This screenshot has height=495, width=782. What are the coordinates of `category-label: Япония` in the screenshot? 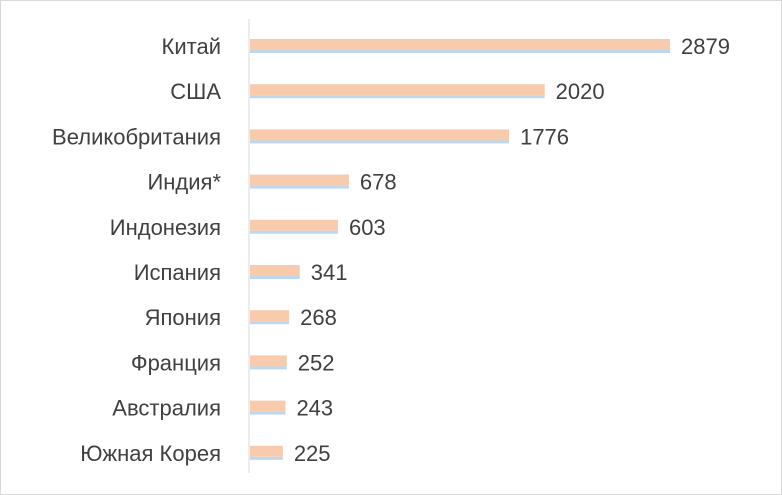 It's located at (183, 317).